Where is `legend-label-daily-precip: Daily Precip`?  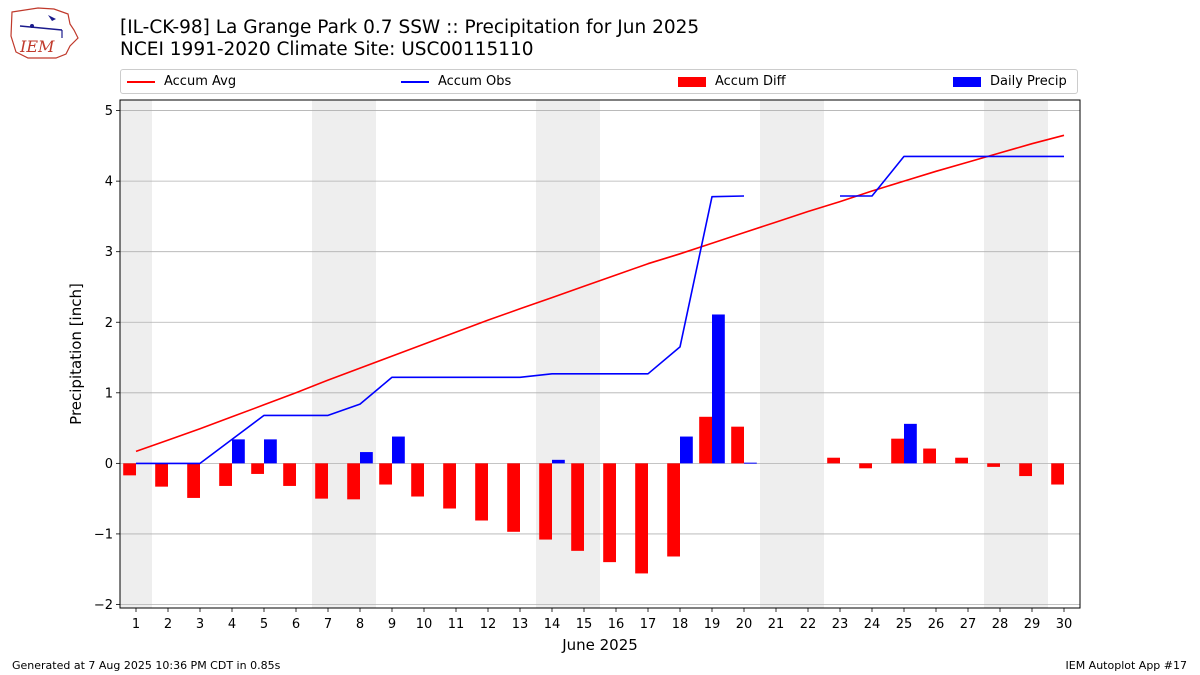
legend-label-daily-precip: Daily Precip is located at coordinates (1028, 81).